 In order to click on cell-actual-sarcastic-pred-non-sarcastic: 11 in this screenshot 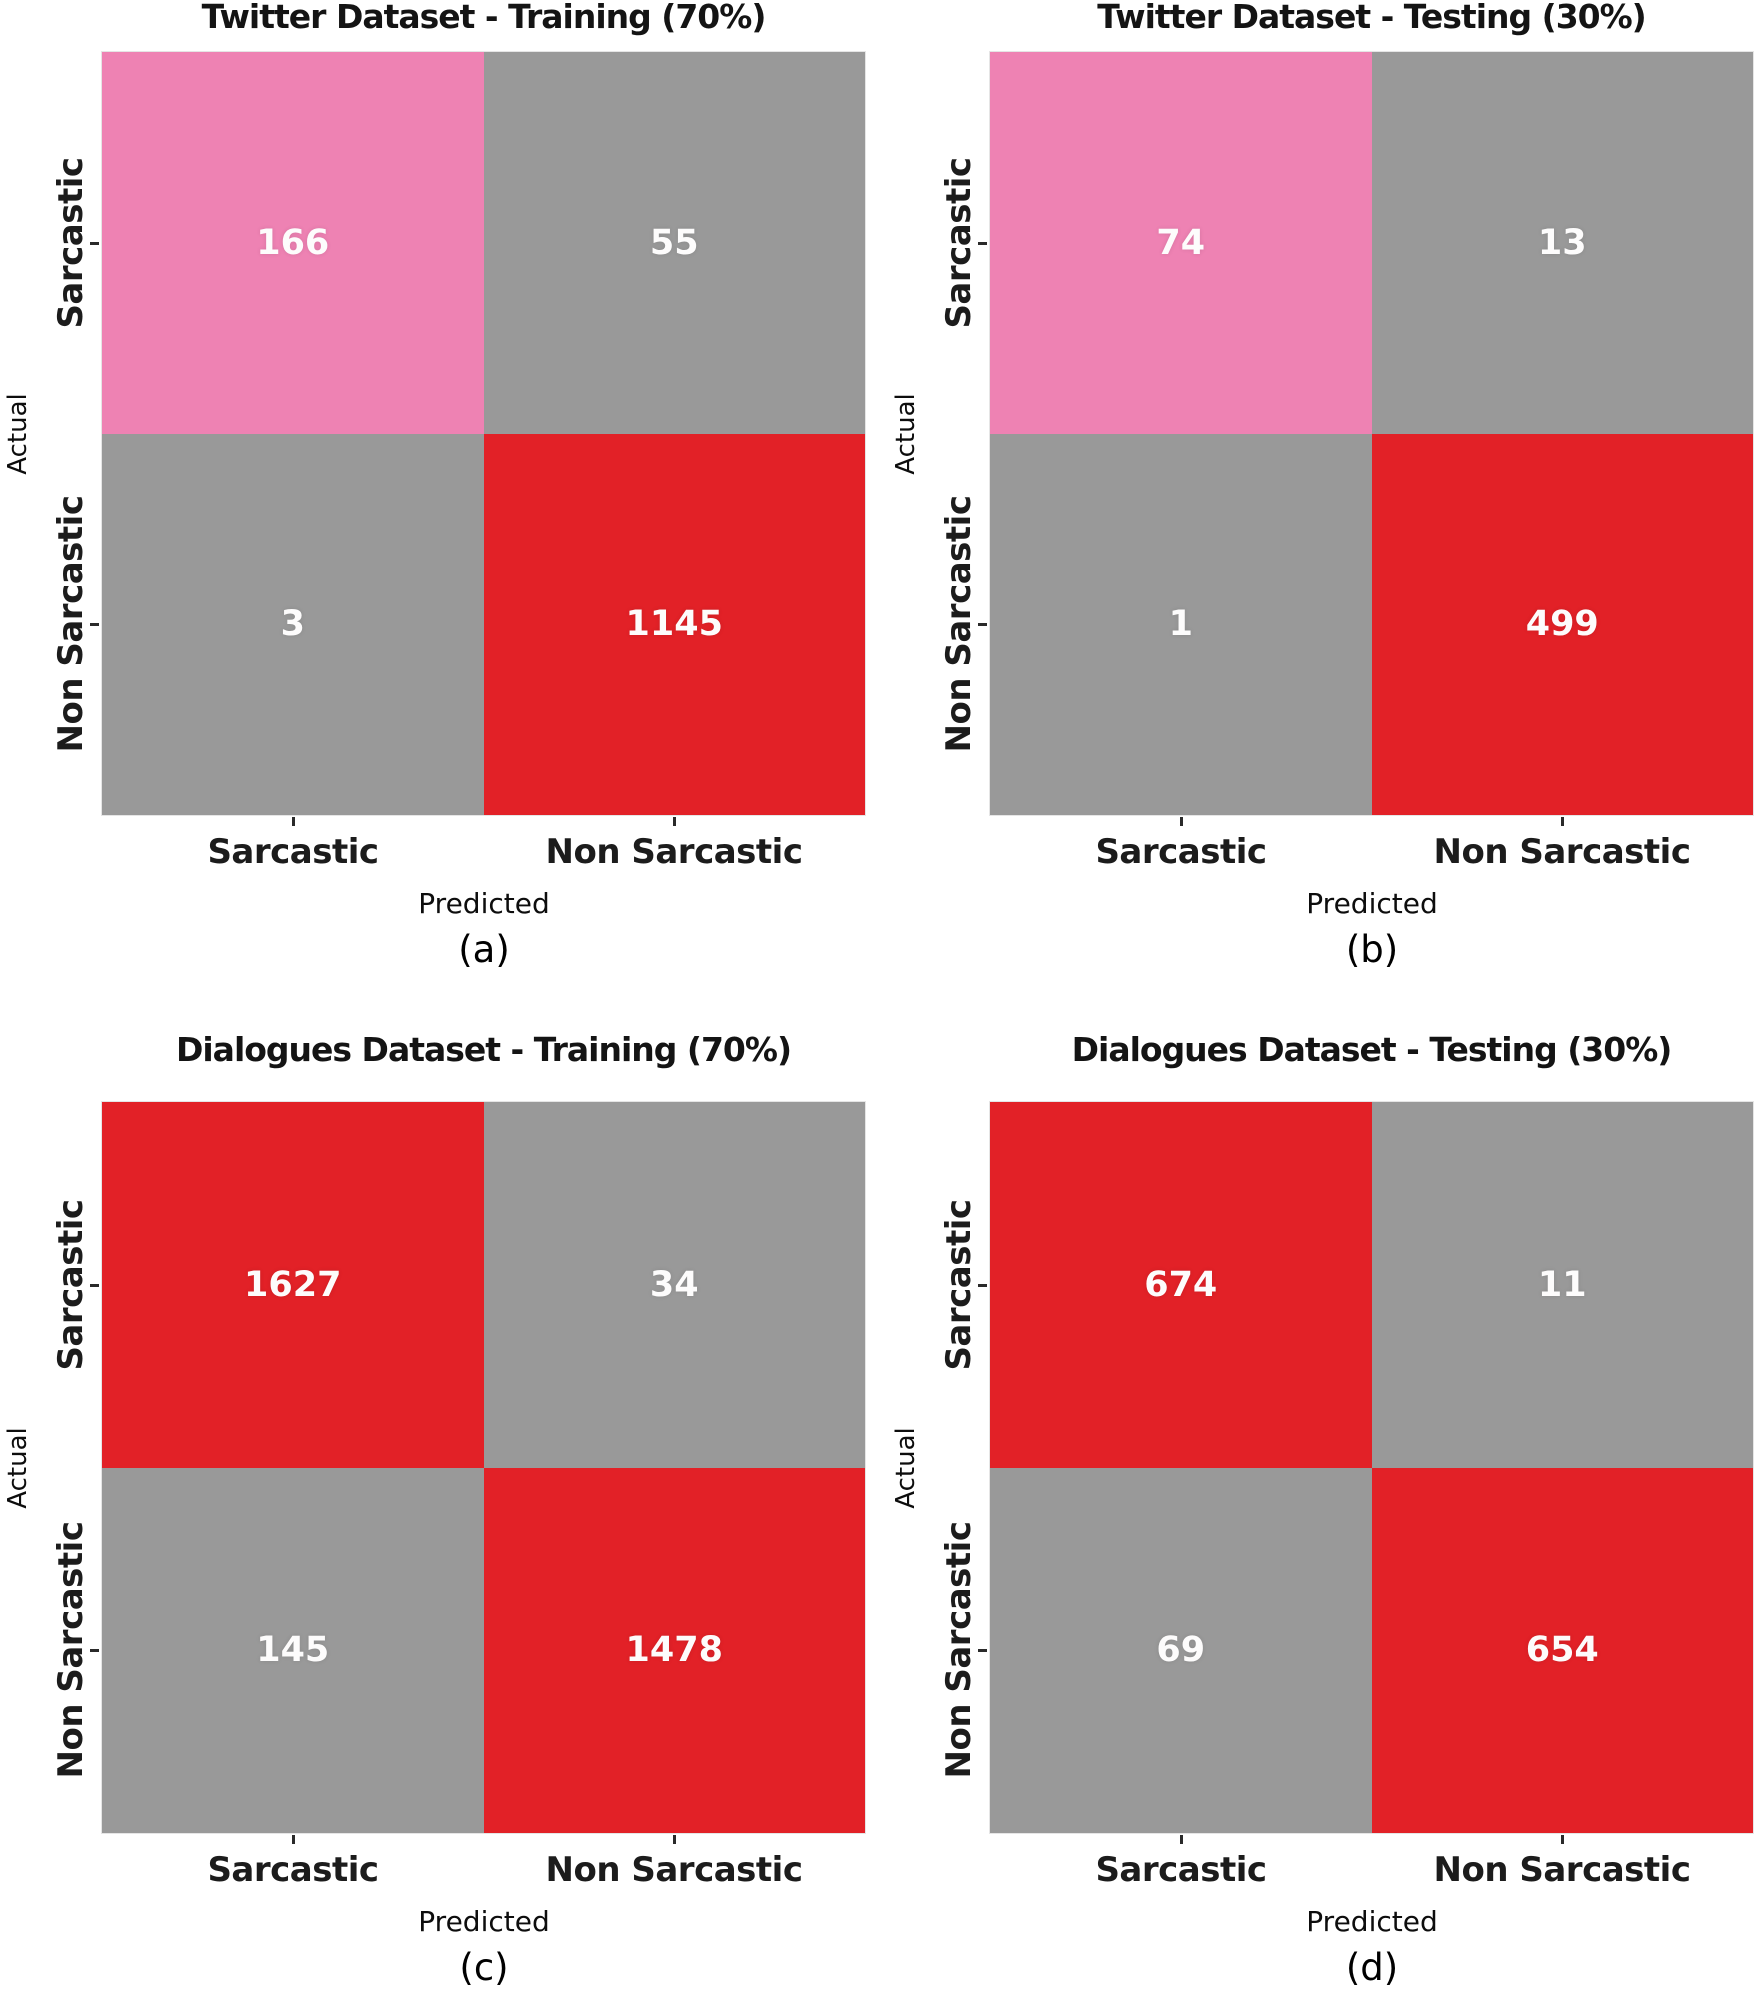, I will do `click(1562, 1285)`.